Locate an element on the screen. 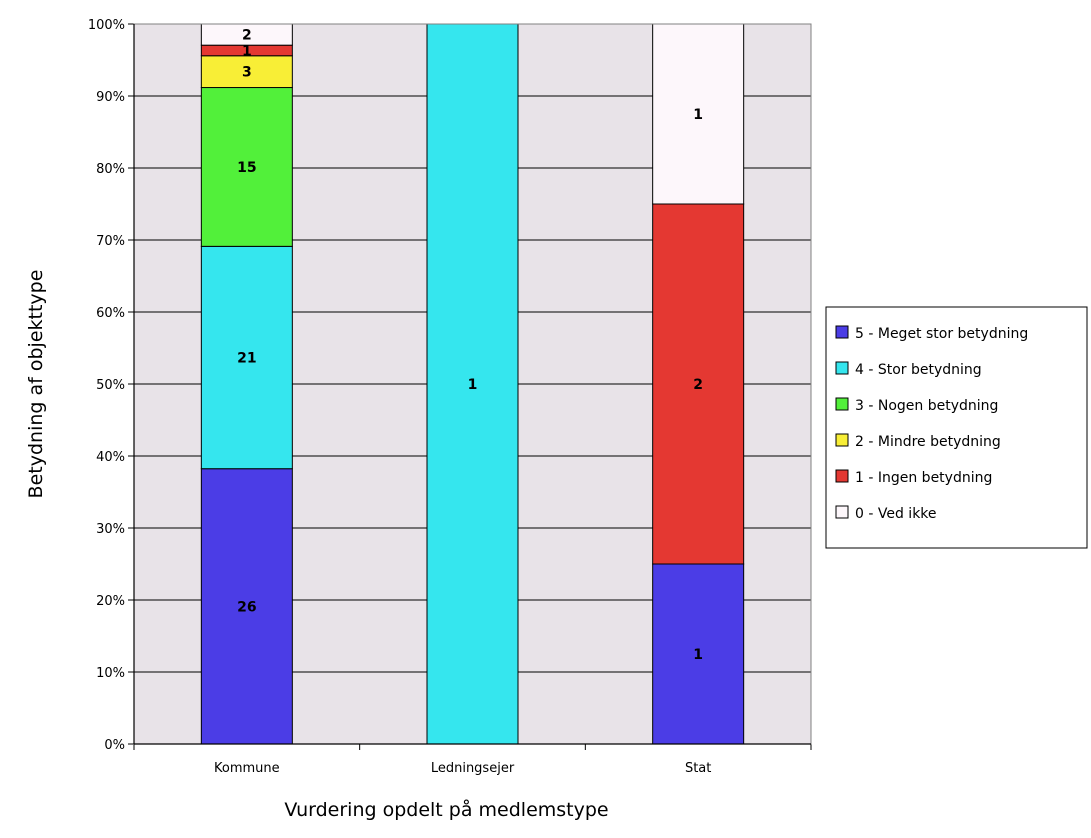 The width and height of the screenshot is (1091, 838). bar-data-label: 26 is located at coordinates (246, 607).